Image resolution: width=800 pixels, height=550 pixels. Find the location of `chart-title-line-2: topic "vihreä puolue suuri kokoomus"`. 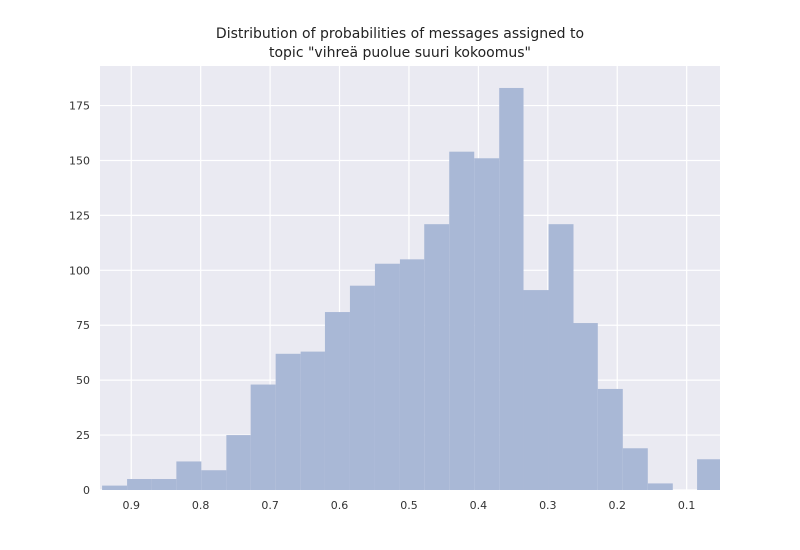

chart-title-line-2: topic "vihreä puolue suuri kokoomus" is located at coordinates (399, 53).